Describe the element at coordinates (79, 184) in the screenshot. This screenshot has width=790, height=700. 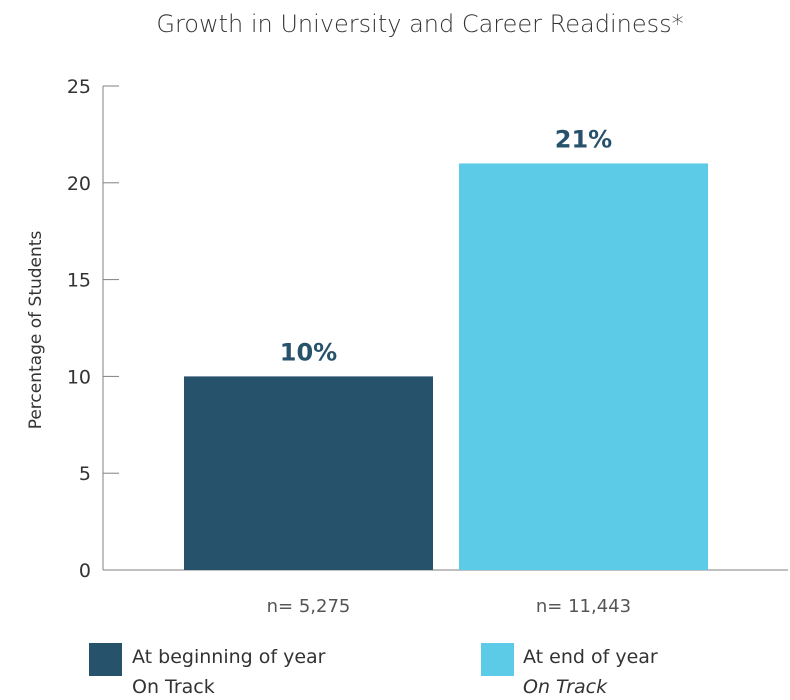
I see `y-tick-label: 20` at that location.